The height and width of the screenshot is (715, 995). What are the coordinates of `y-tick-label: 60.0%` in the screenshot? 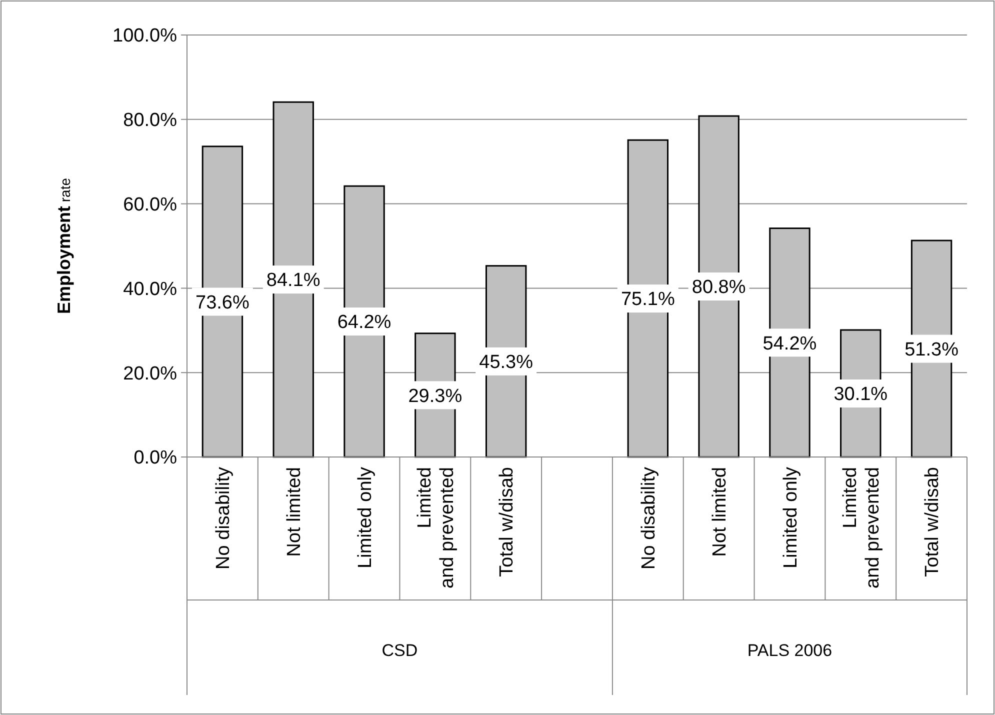 It's located at (150, 205).